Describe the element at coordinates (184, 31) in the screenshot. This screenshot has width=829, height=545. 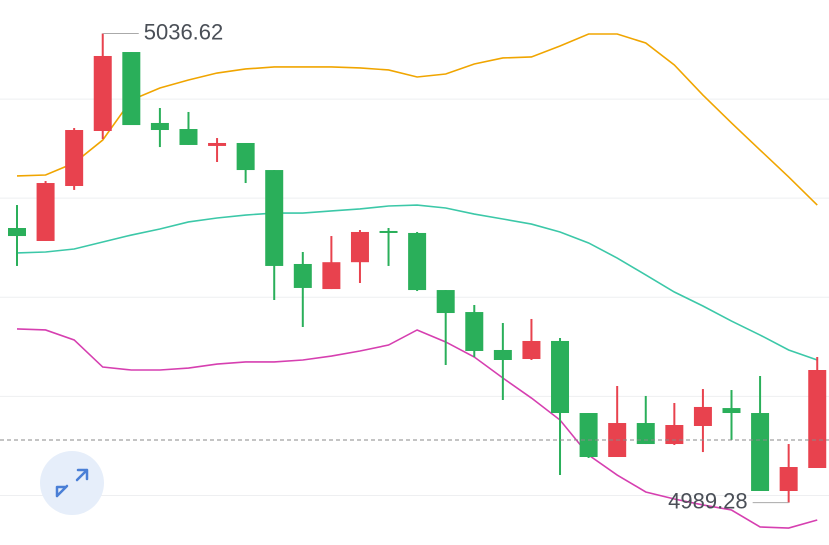
I see `max-label: 5036.62` at that location.